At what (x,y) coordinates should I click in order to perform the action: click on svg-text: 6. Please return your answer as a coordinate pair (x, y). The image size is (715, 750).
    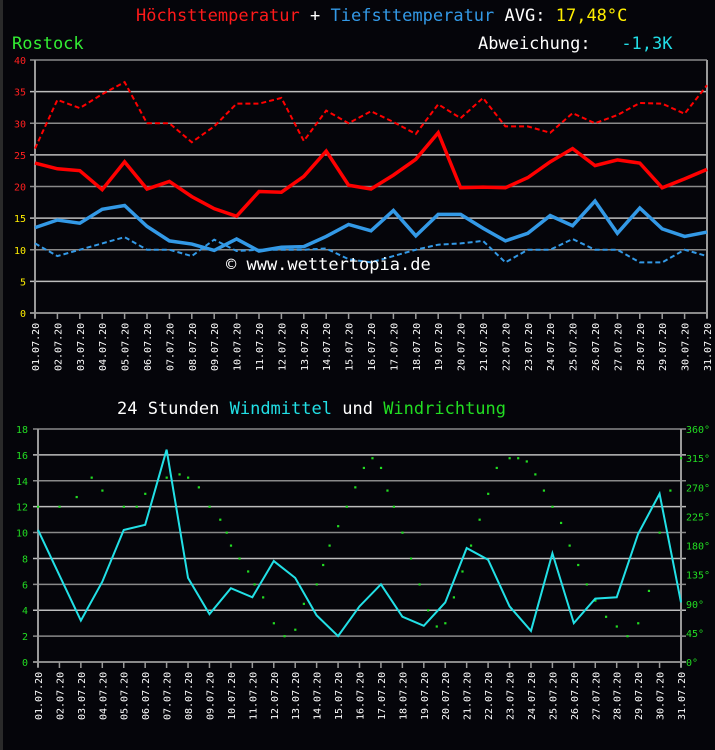
    Looking at the image, I should click on (25, 585).